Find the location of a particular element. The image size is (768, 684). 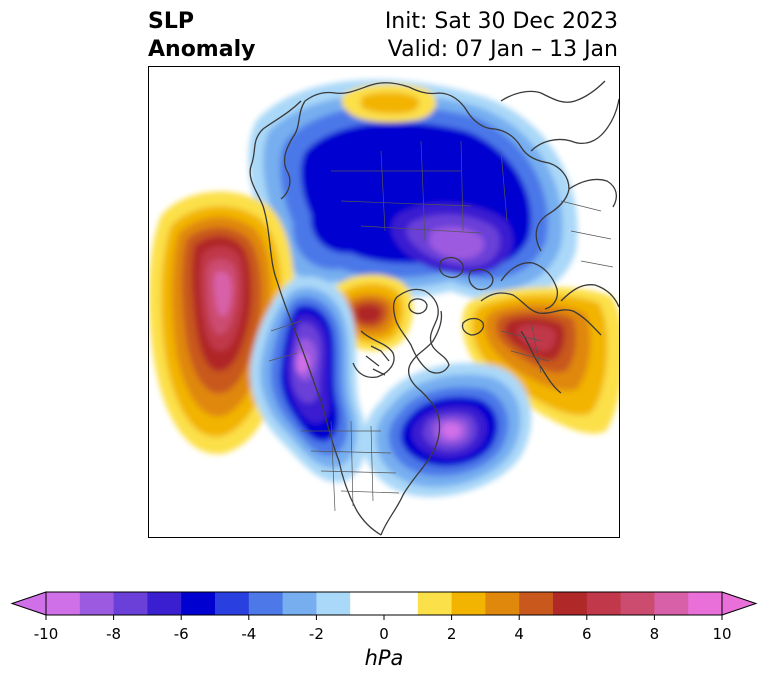

colorbar-unit-label: hPa is located at coordinates (384, 658).